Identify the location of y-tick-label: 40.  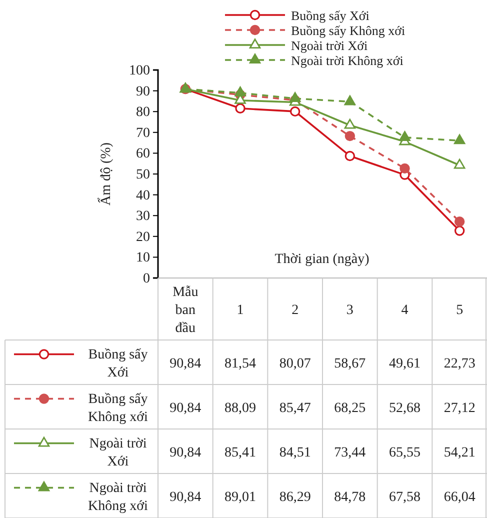
(143, 196).